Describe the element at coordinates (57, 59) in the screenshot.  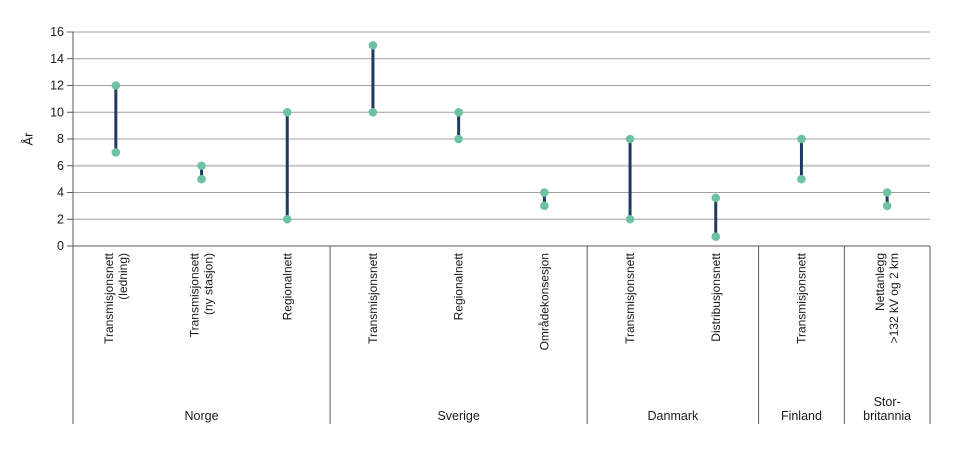
I see `y-tick-label: 14` at that location.